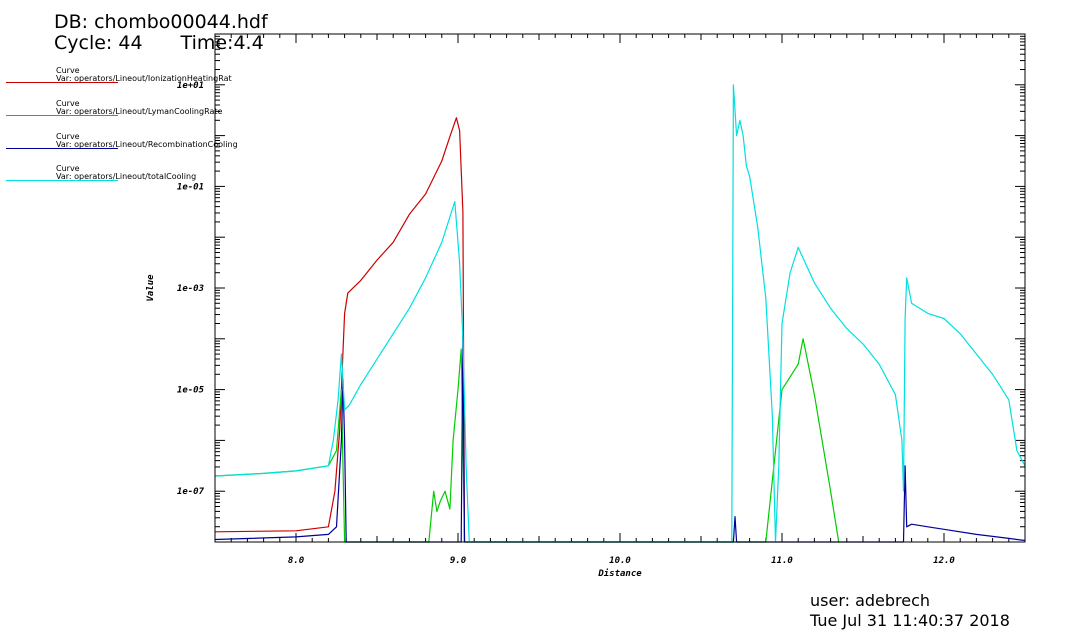 This screenshot has height=638, width=1080. I want to click on y-tick-label: 1e+01, so click(190, 86).